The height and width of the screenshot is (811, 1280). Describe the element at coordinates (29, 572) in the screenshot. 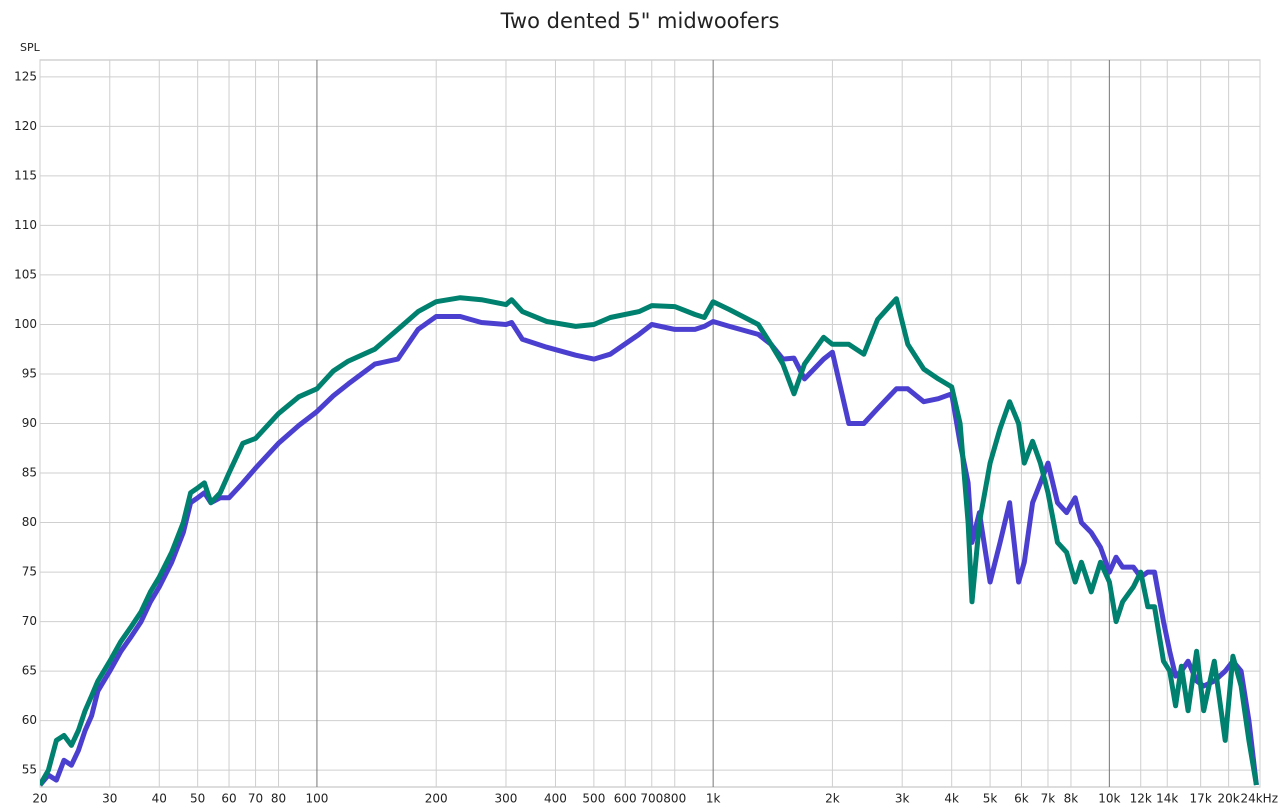

I see `y-tick-label: 75` at that location.